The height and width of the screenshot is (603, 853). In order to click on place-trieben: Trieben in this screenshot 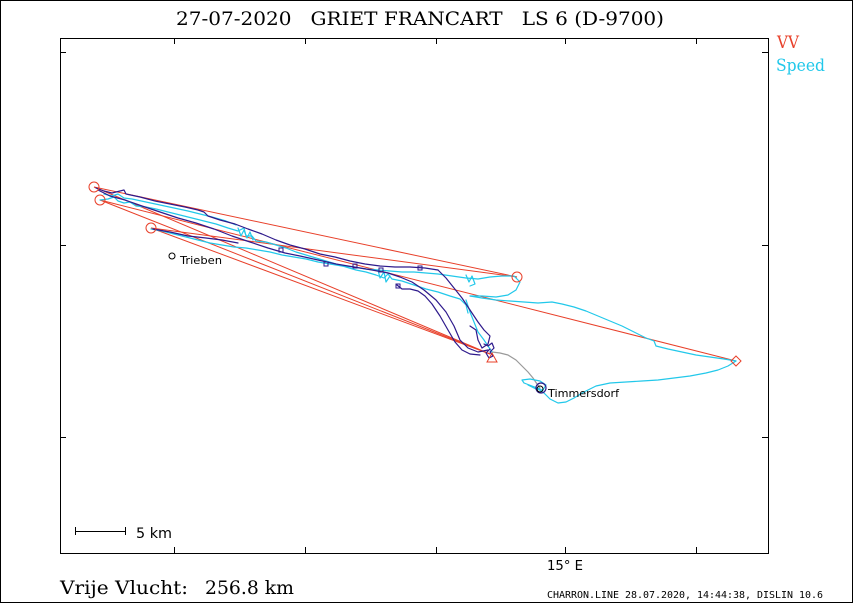, I will do `click(195, 259)`.